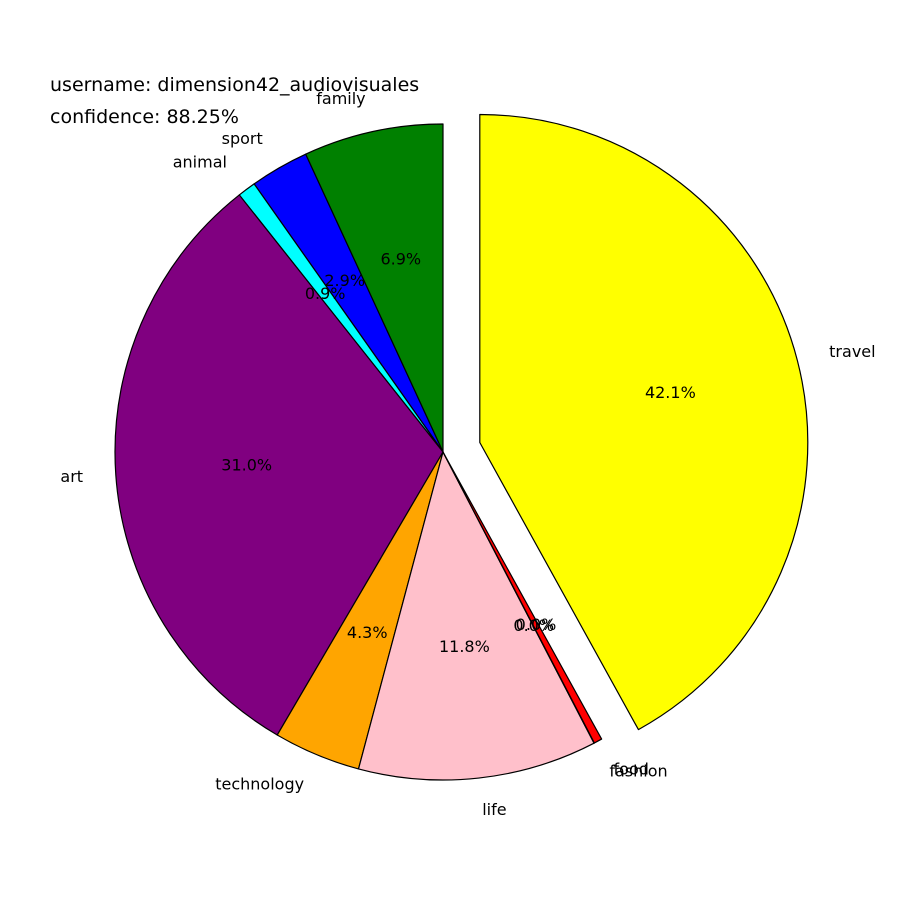 Image resolution: width=900 pixels, height=900 pixels. Describe the element at coordinates (340, 98) in the screenshot. I see `slice-label-family: family` at that location.